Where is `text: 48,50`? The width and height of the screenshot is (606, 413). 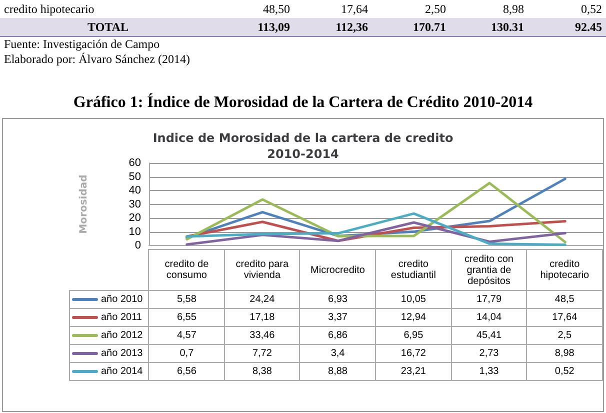 text: 48,50 is located at coordinates (276, 9).